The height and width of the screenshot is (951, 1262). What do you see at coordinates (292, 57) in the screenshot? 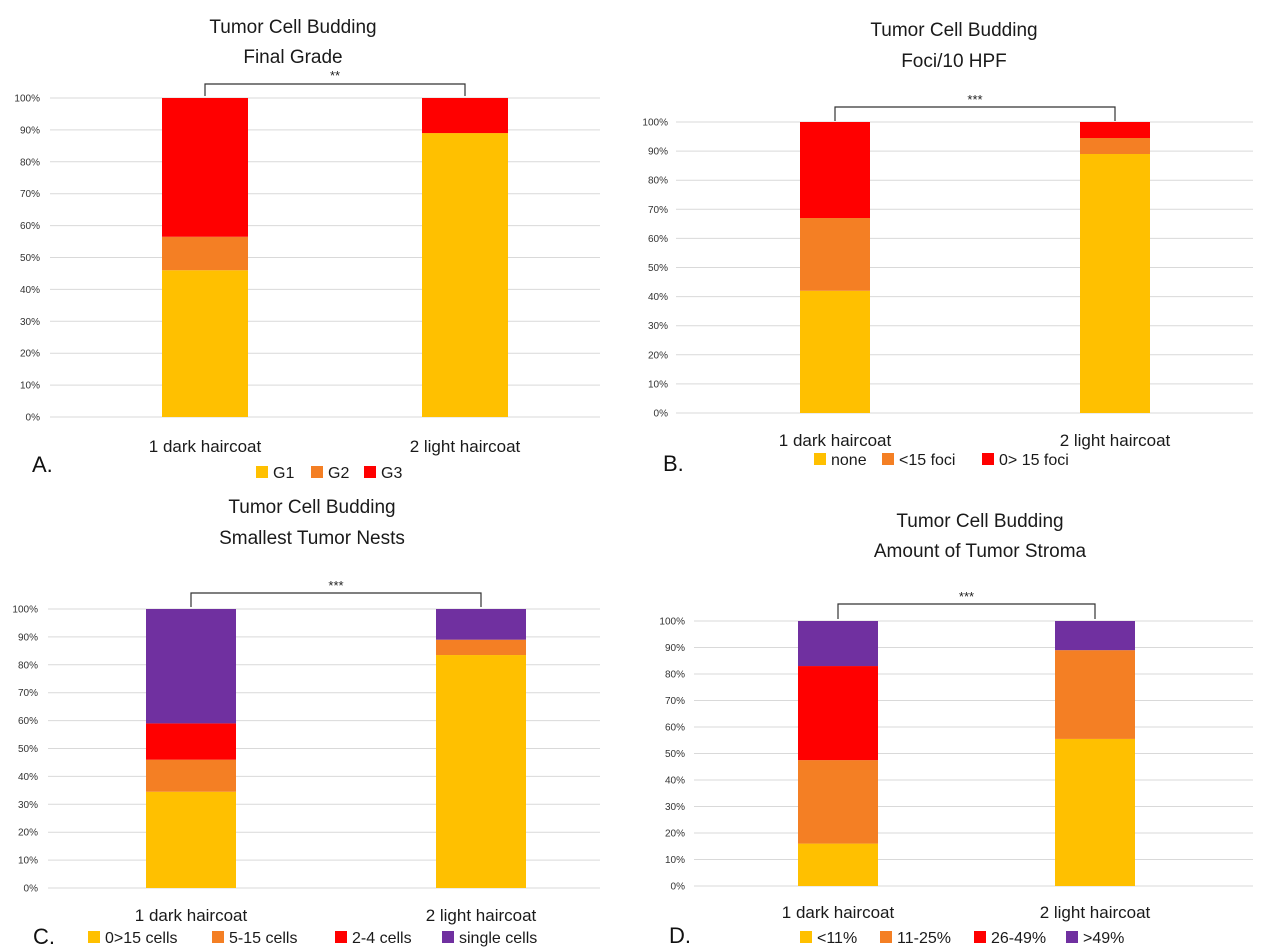
I see `chart-title: Final Grade` at bounding box center [292, 57].